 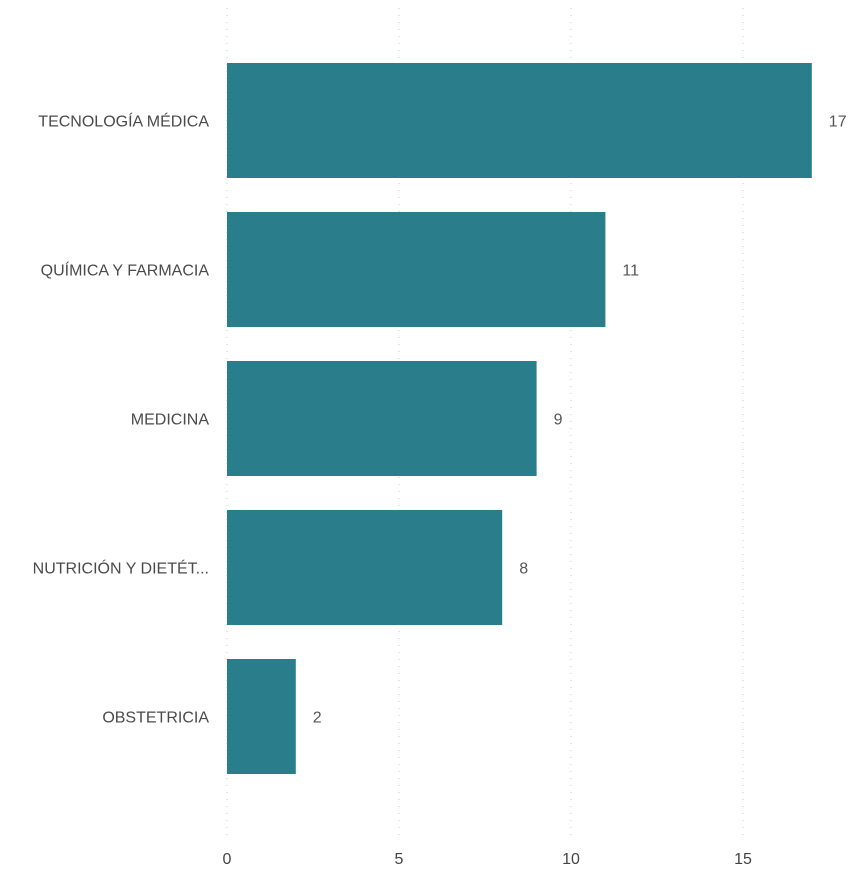 I want to click on x-tick-label: 15, so click(x=743, y=859).